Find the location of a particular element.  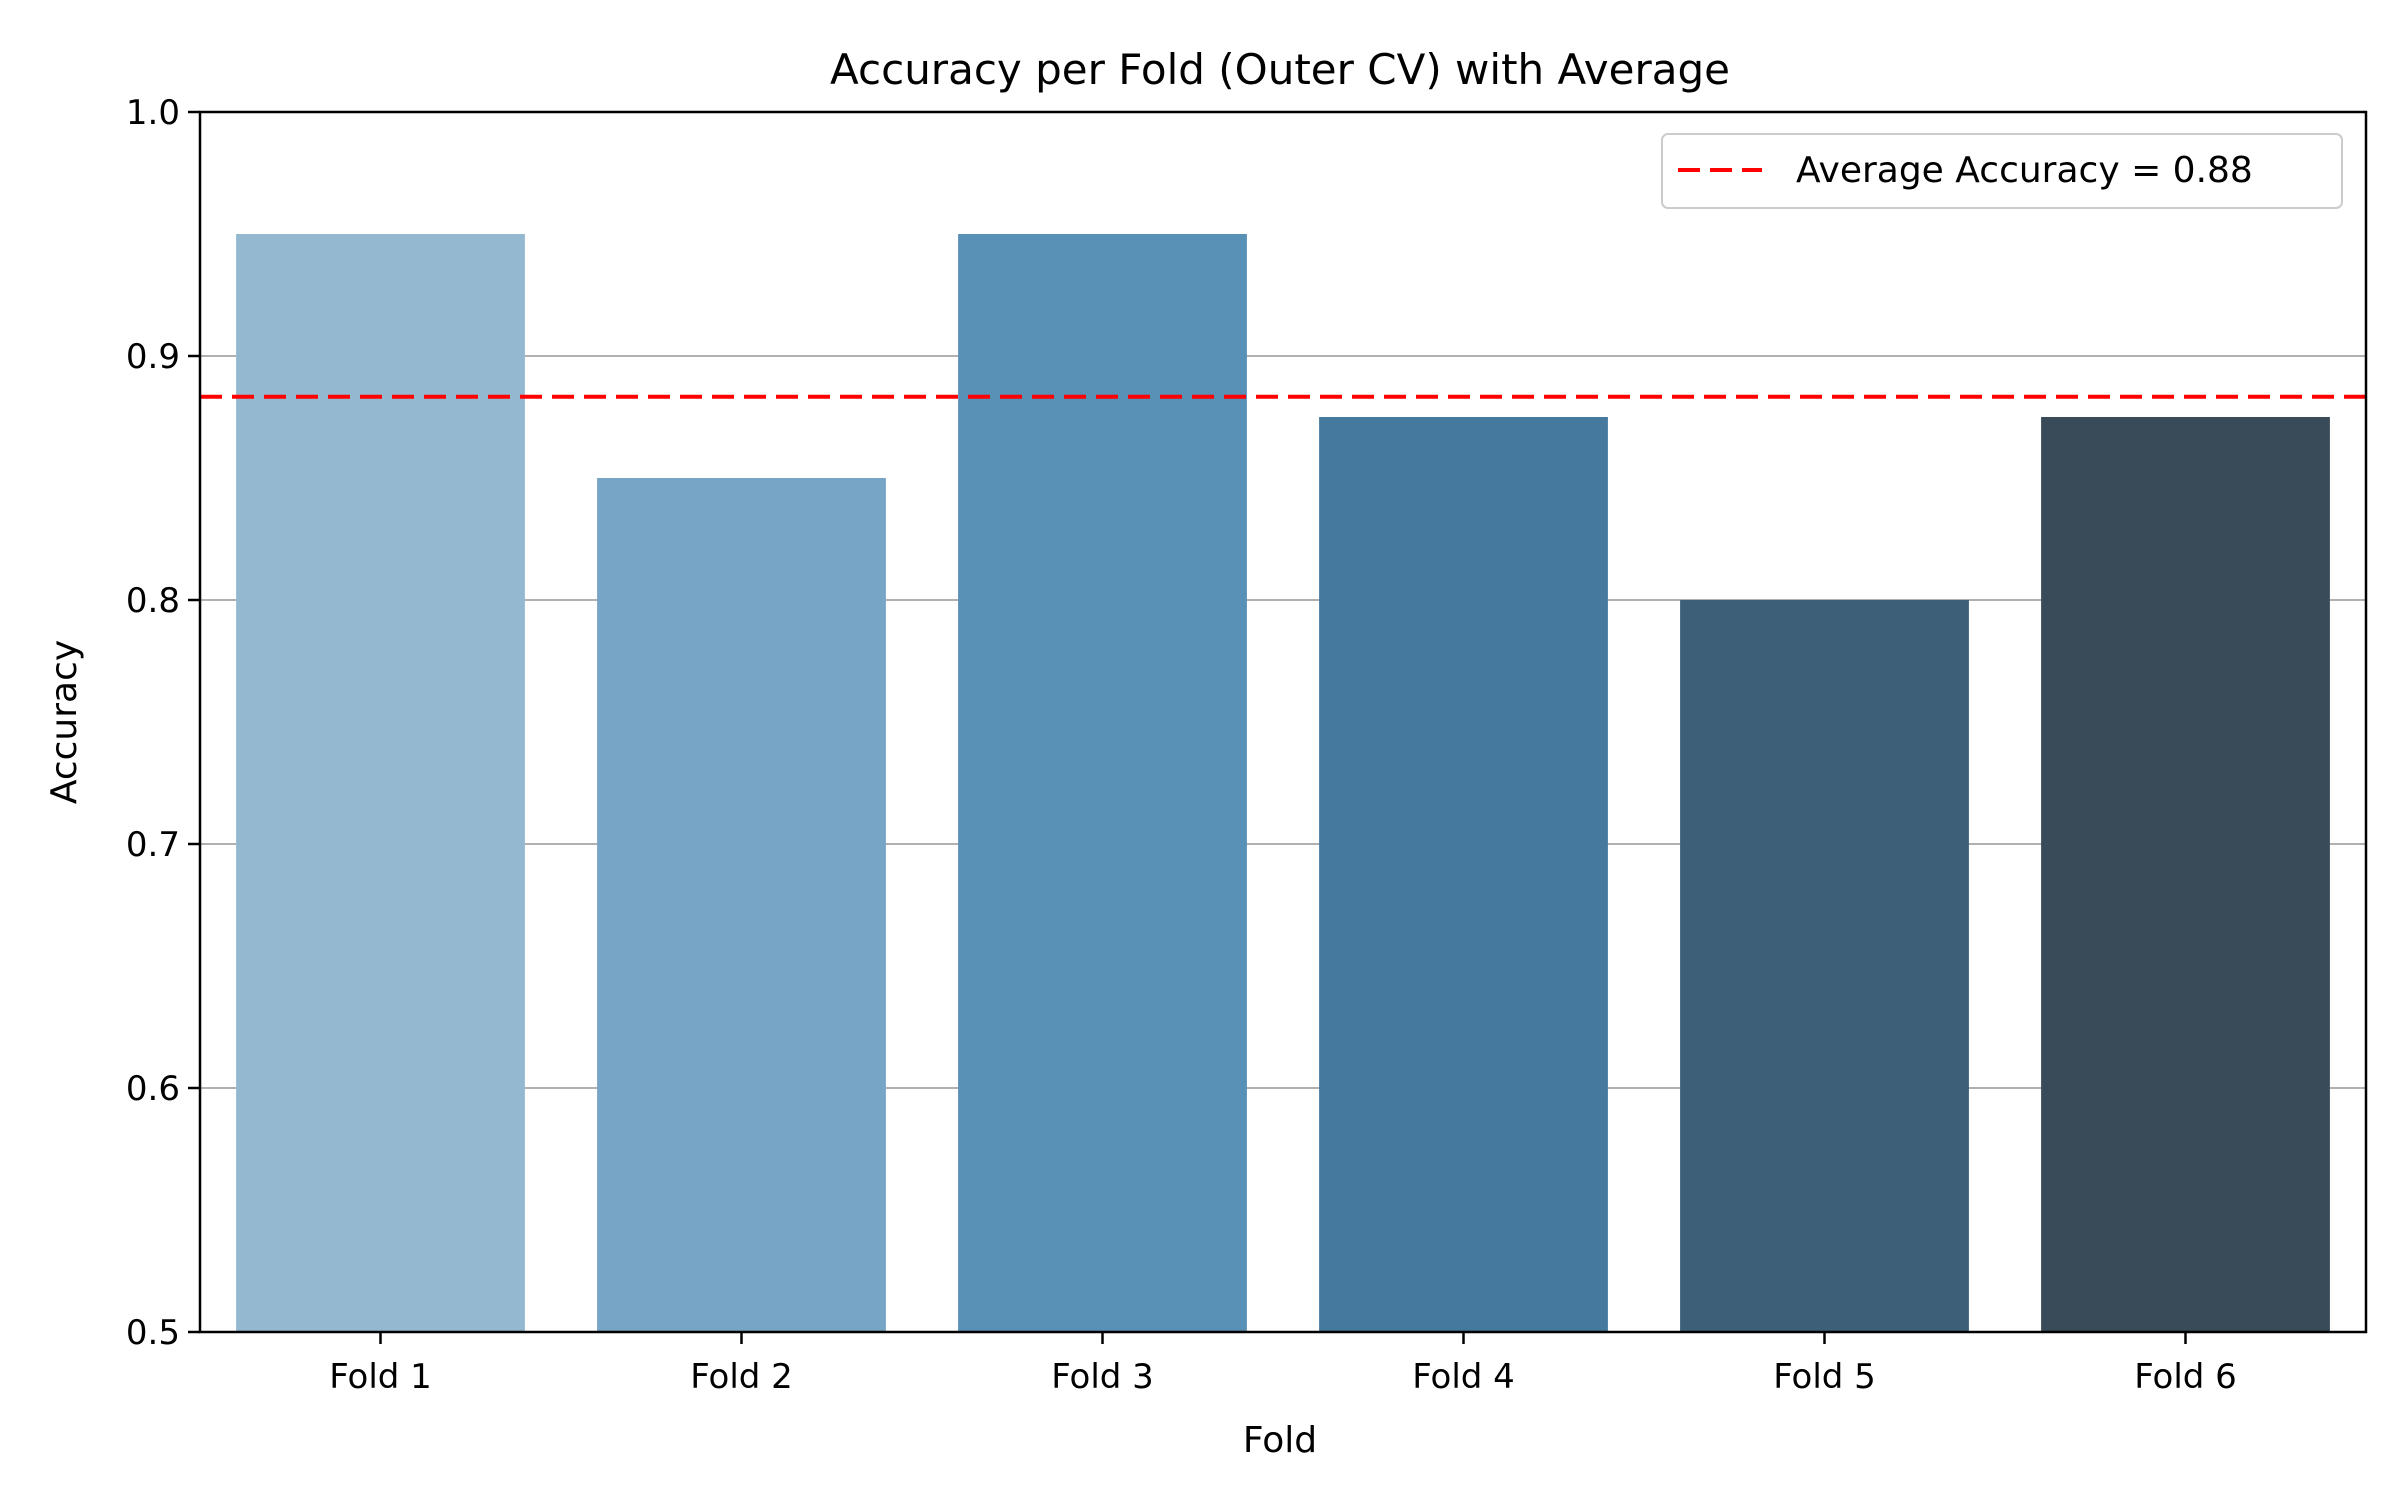

x-tick-label: Fold 4 is located at coordinates (1463, 1377).